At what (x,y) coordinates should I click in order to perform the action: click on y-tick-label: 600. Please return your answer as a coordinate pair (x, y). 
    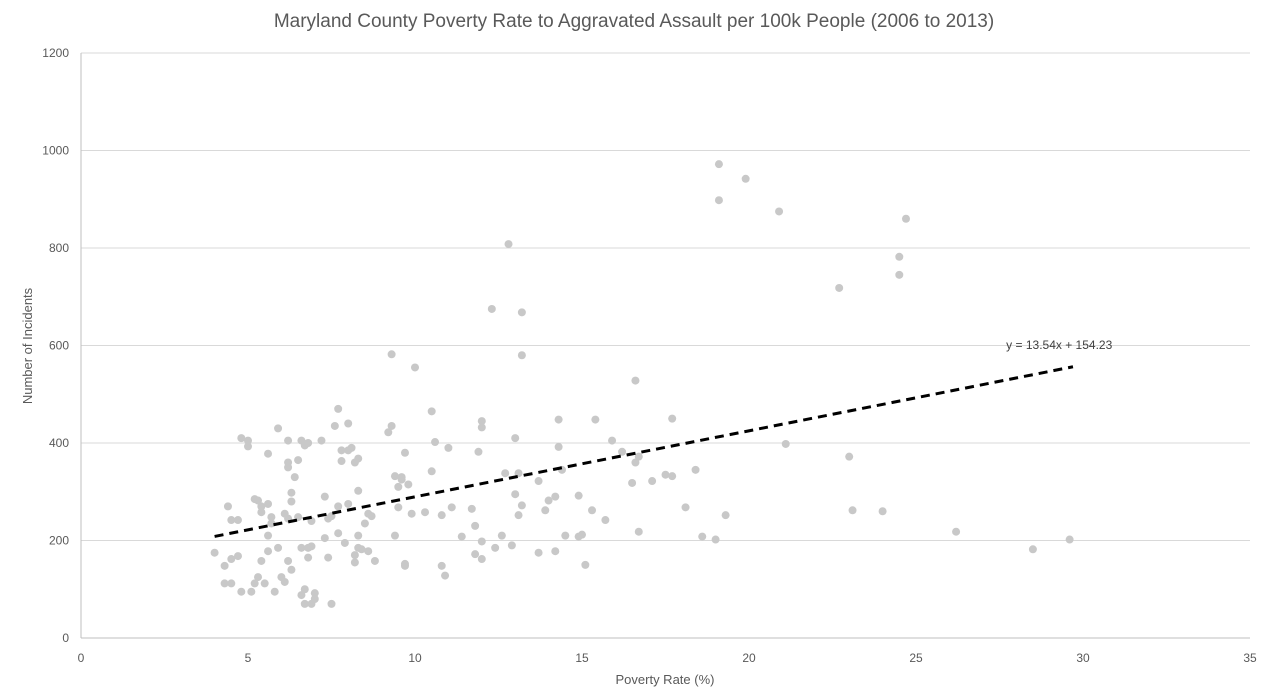
    Looking at the image, I should click on (59, 346).